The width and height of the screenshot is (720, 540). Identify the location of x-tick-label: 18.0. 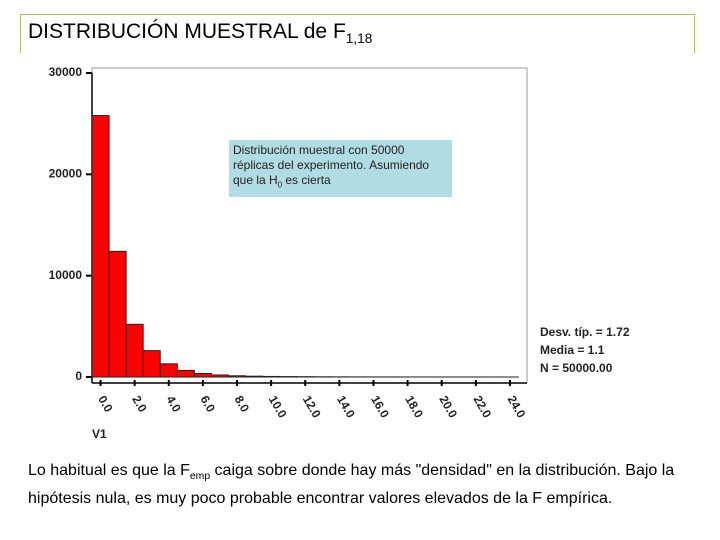
(414, 407).